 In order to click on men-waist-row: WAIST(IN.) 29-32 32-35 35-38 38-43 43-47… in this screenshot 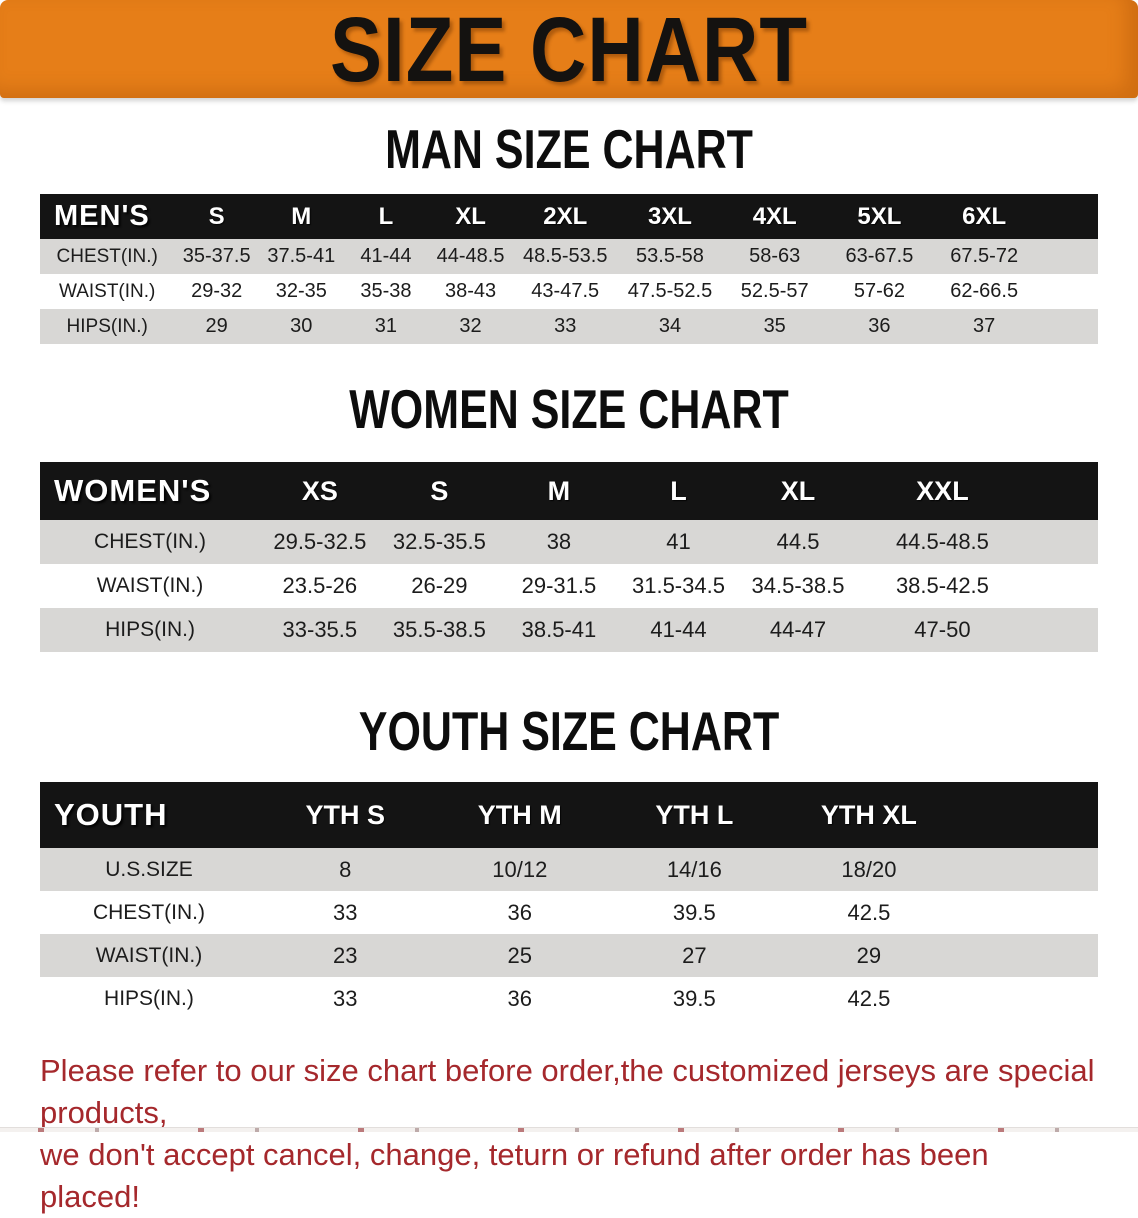, I will do `click(569, 291)`.